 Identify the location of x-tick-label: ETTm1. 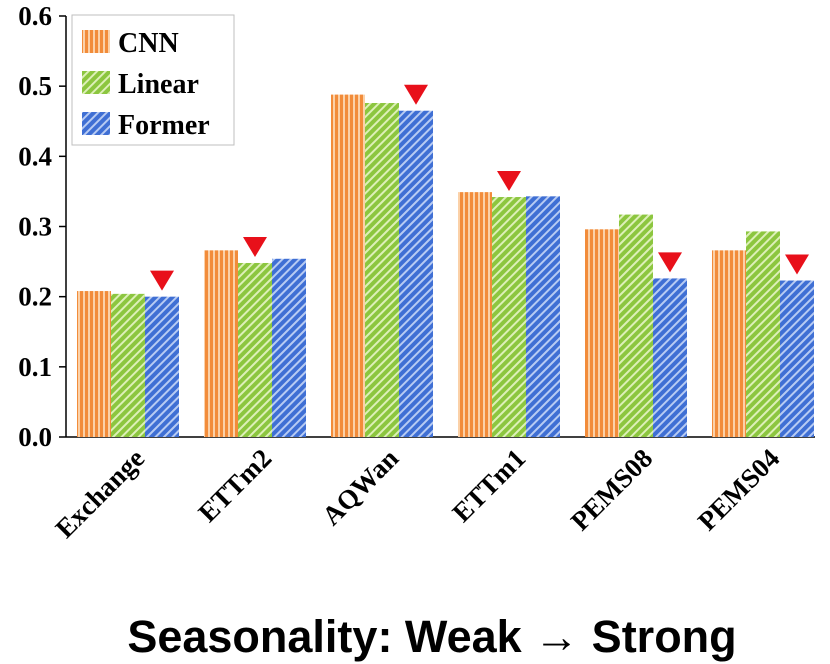
(488, 485).